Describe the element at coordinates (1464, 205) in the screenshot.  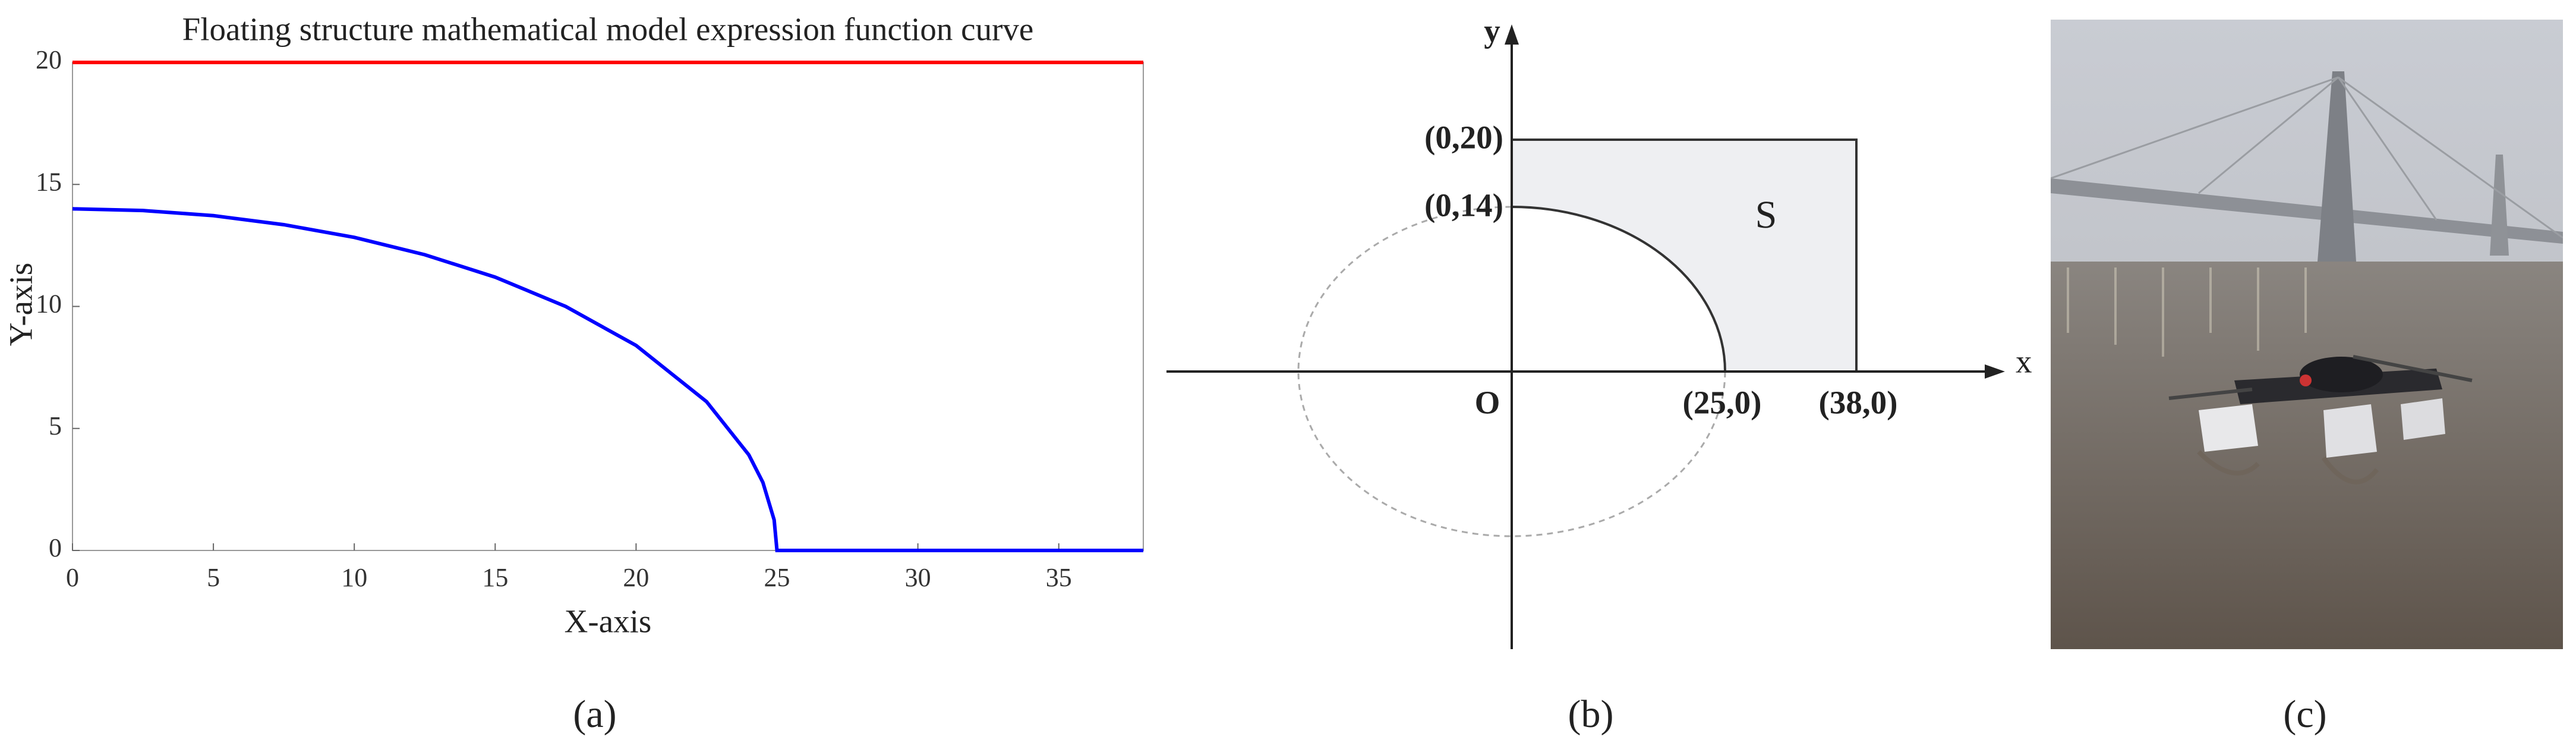
I see `point-label: (0,14)` at that location.